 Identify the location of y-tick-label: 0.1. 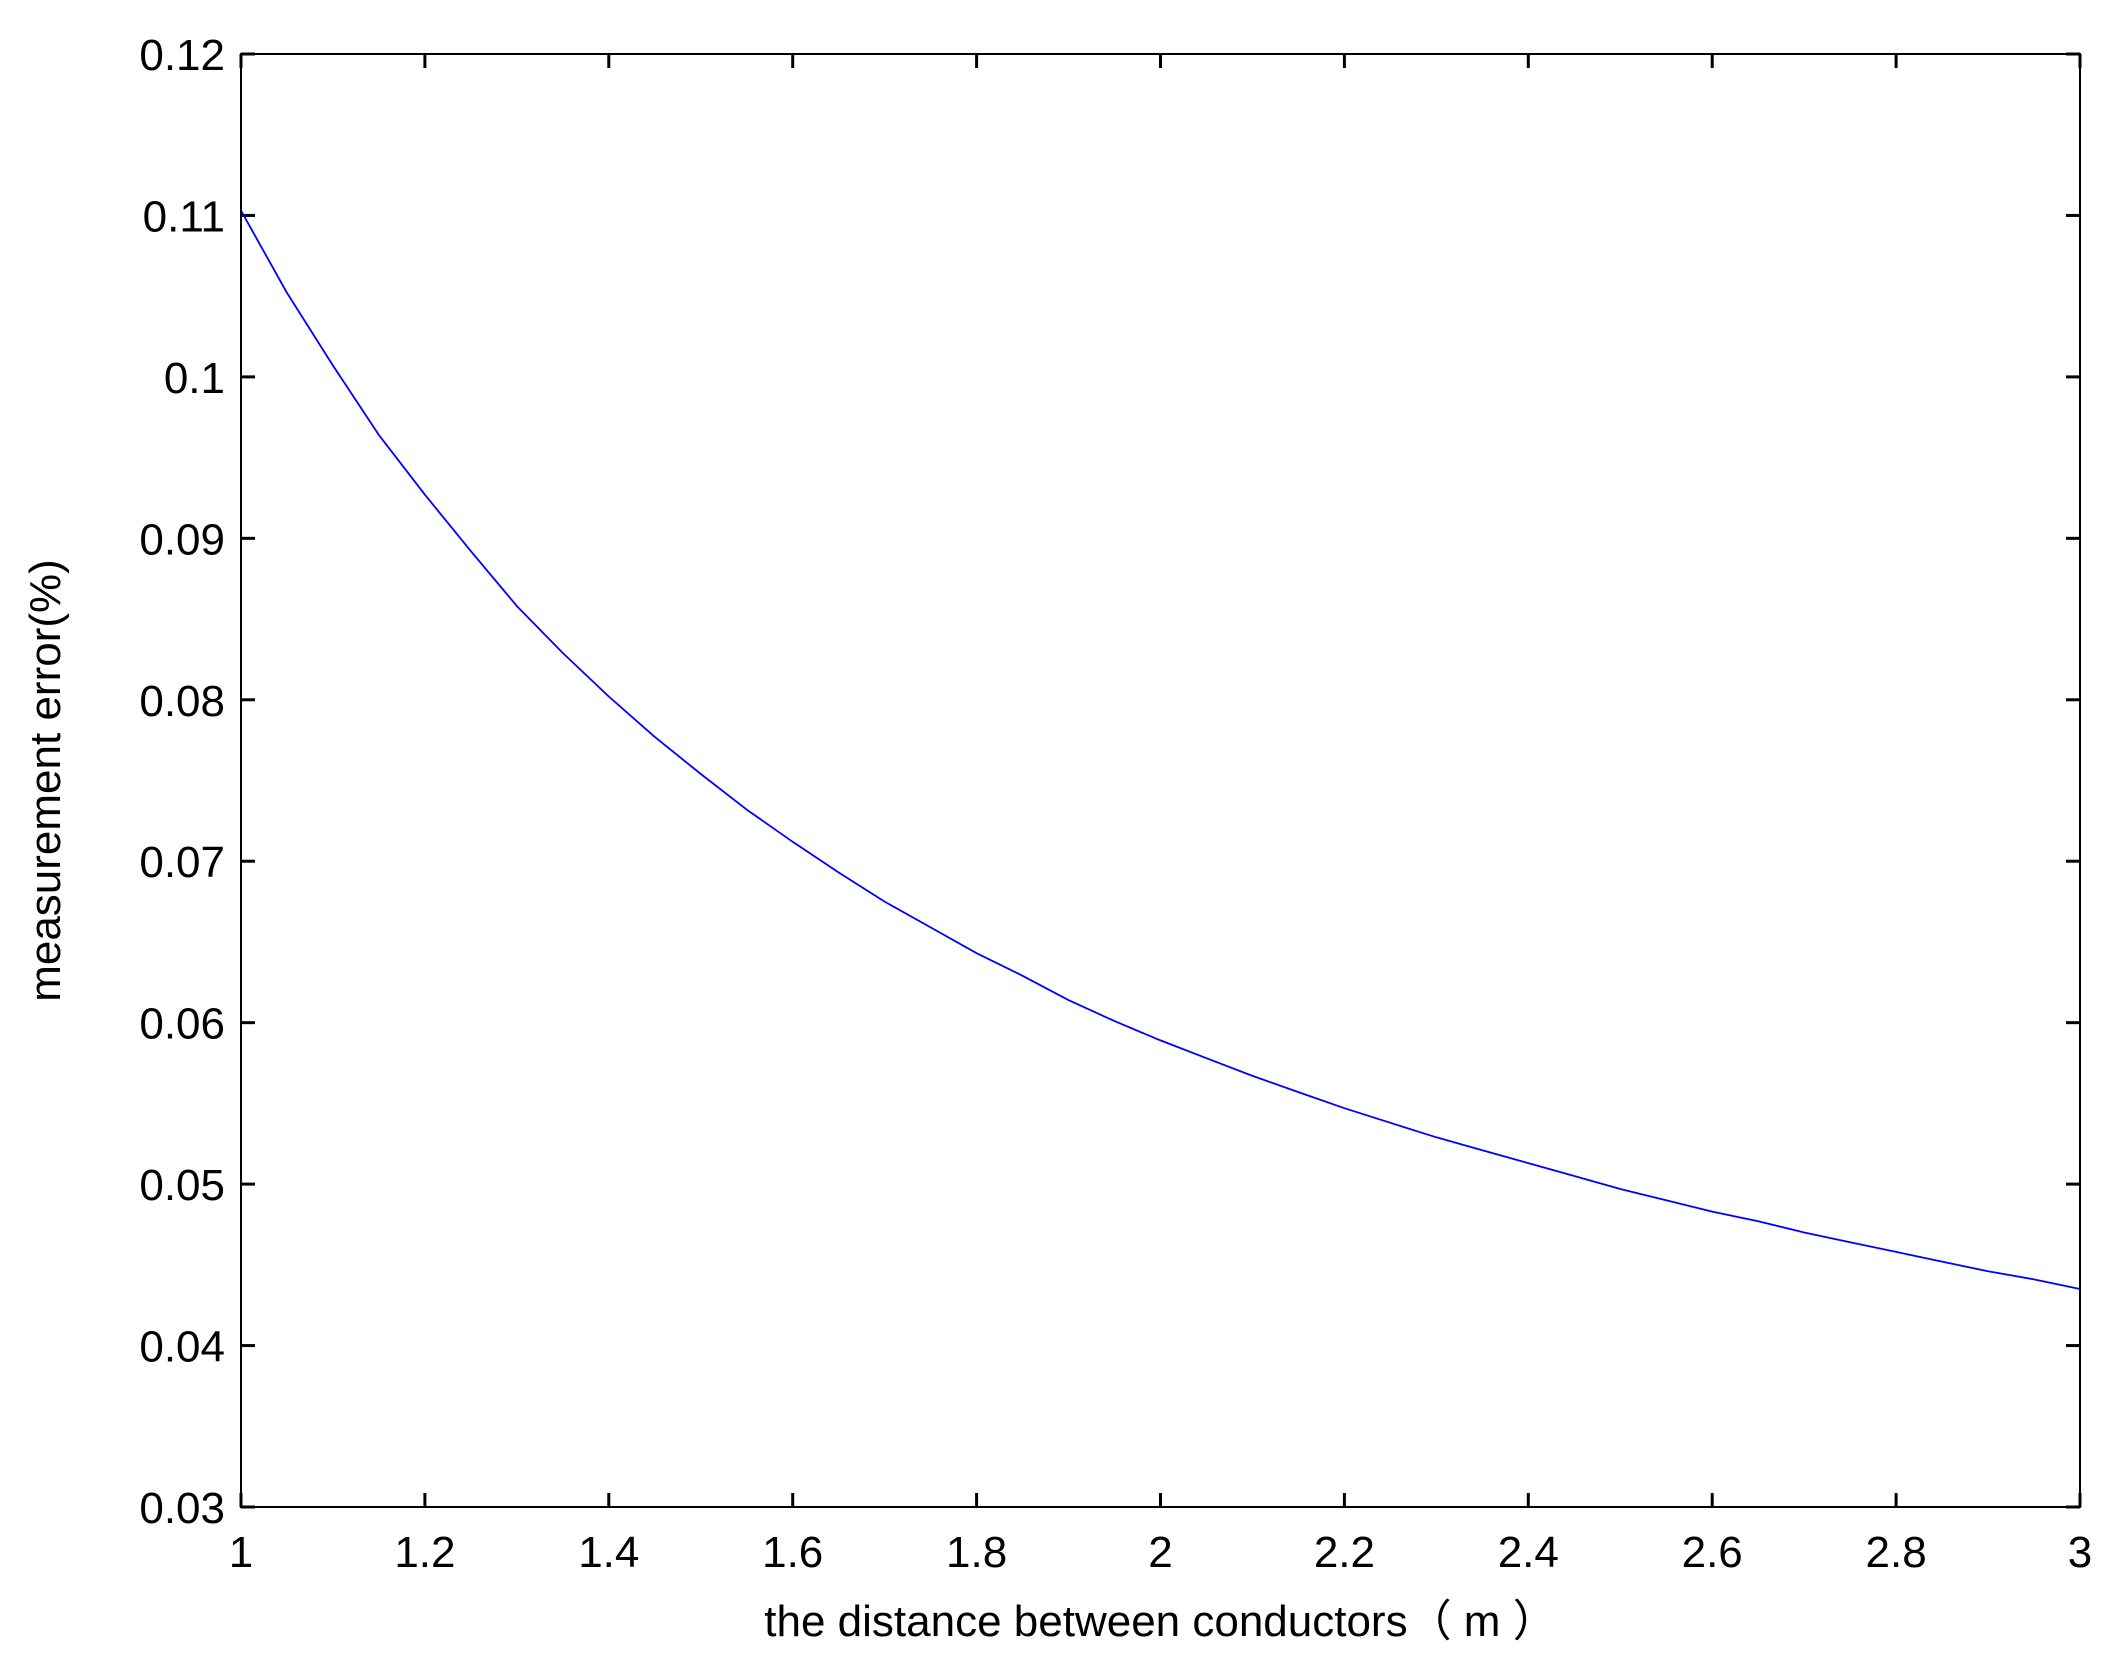
(194, 378).